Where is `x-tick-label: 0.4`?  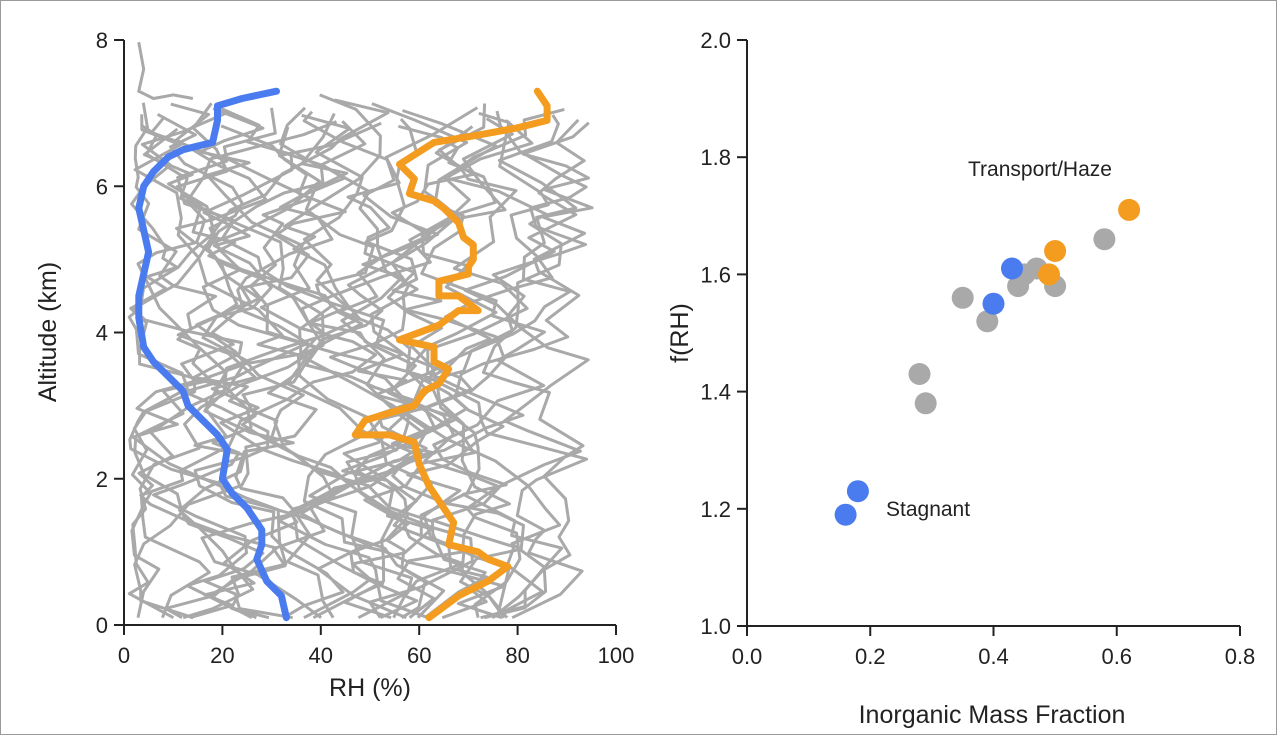
x-tick-label: 0.4 is located at coordinates (993, 656).